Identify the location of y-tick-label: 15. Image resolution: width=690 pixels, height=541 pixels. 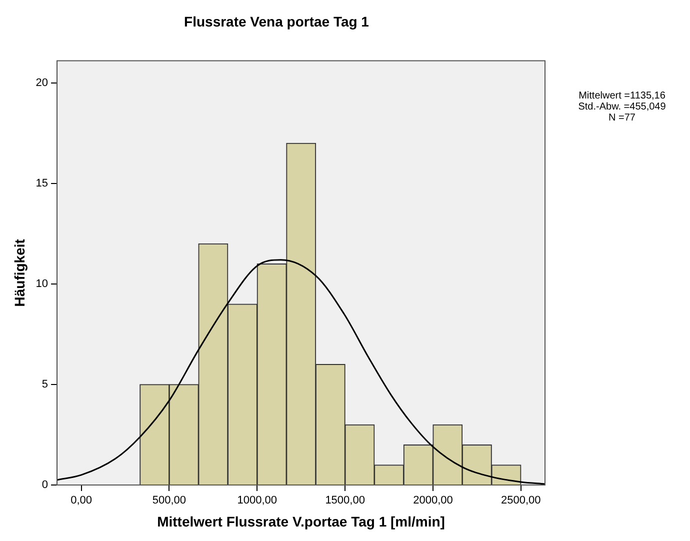
(42, 183).